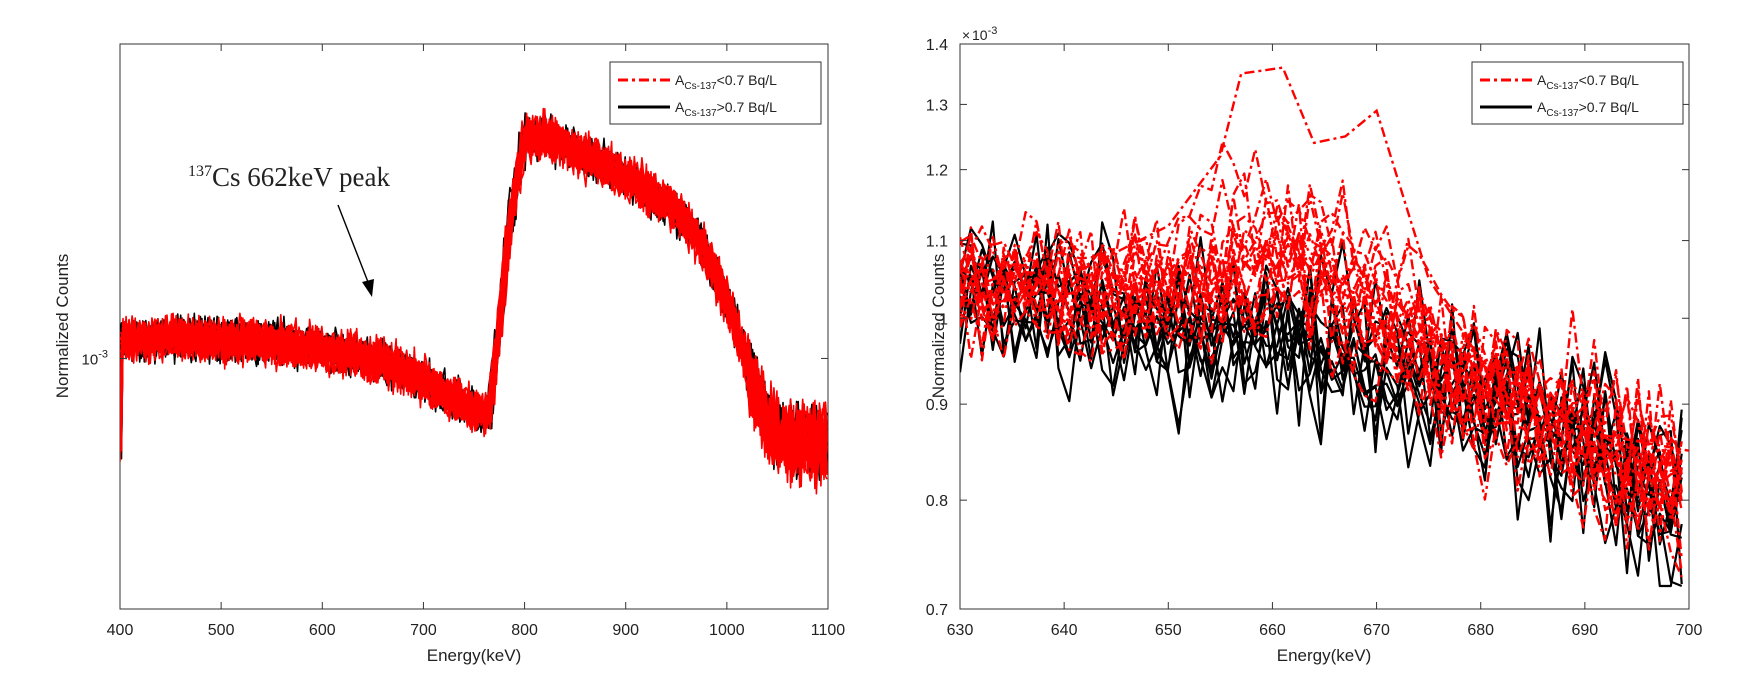  What do you see at coordinates (960, 630) in the screenshot?
I see `right-x-tick-label-630: 630` at bounding box center [960, 630].